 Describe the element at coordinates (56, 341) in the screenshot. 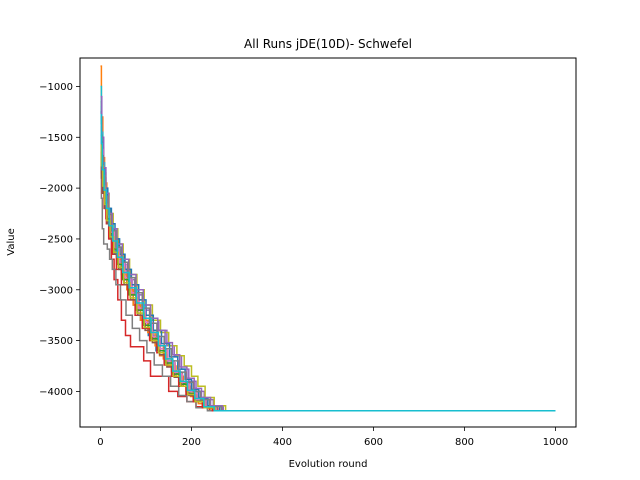

I see `y-tick-label: −3500` at that location.